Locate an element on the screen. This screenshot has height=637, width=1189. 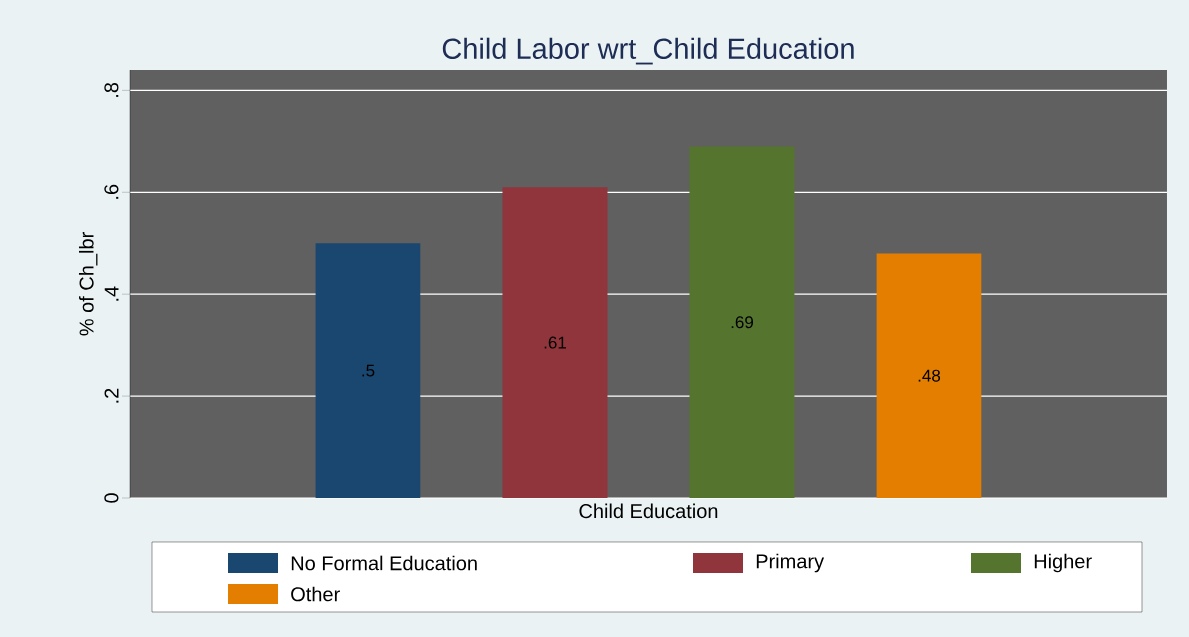
y-tick-label: 0 is located at coordinates (111, 498).